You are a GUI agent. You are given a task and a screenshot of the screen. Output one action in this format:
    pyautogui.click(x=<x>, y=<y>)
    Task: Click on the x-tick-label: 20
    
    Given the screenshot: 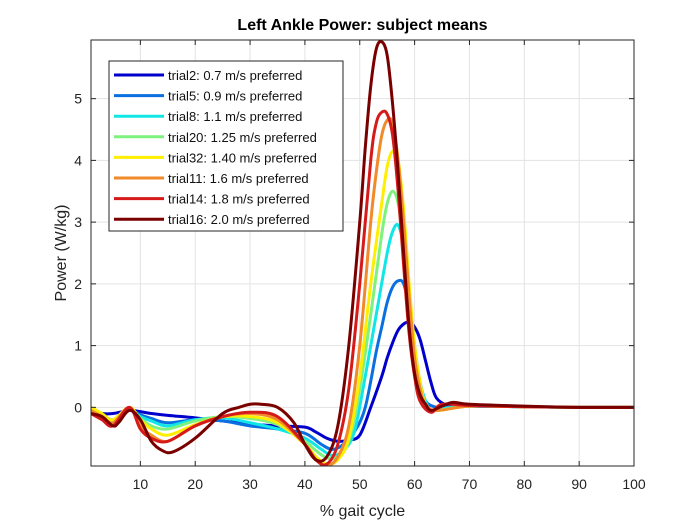 What is the action you would take?
    pyautogui.click(x=195, y=484)
    